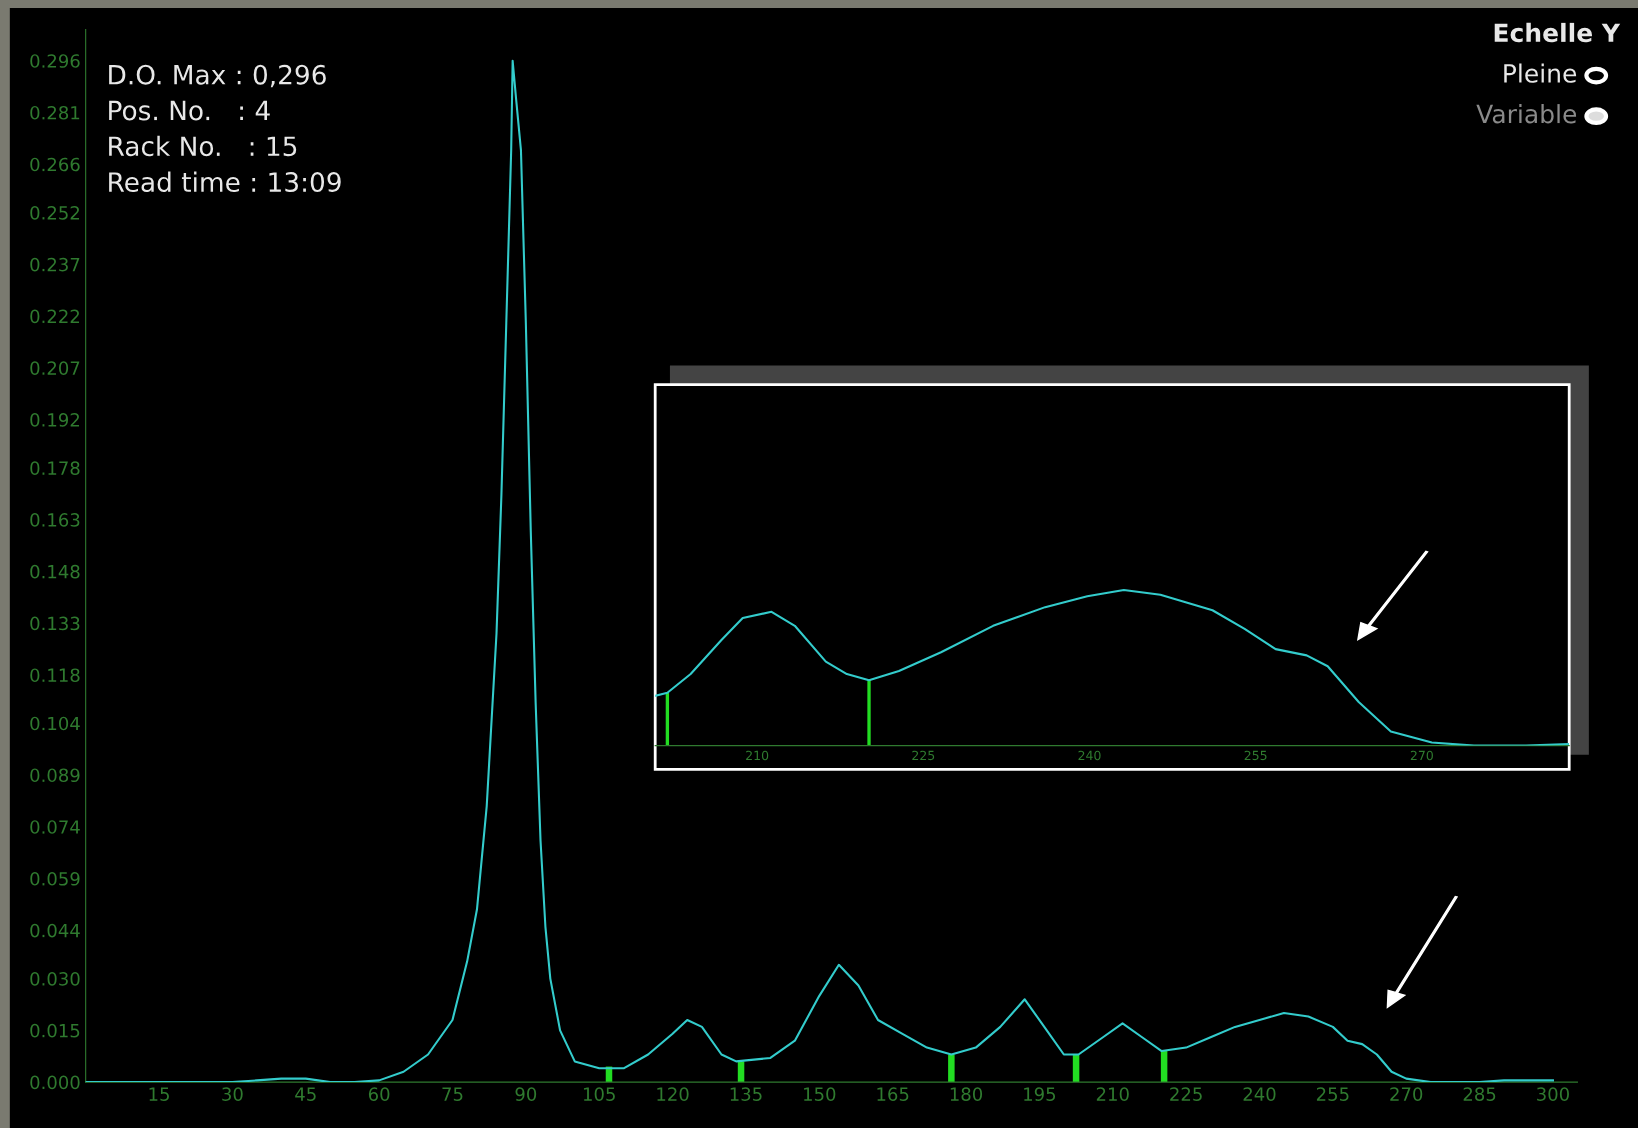 Image resolution: width=1638 pixels, height=1128 pixels. Describe the element at coordinates (820, 1094) in the screenshot. I see `x-tick-label: 150` at that location.